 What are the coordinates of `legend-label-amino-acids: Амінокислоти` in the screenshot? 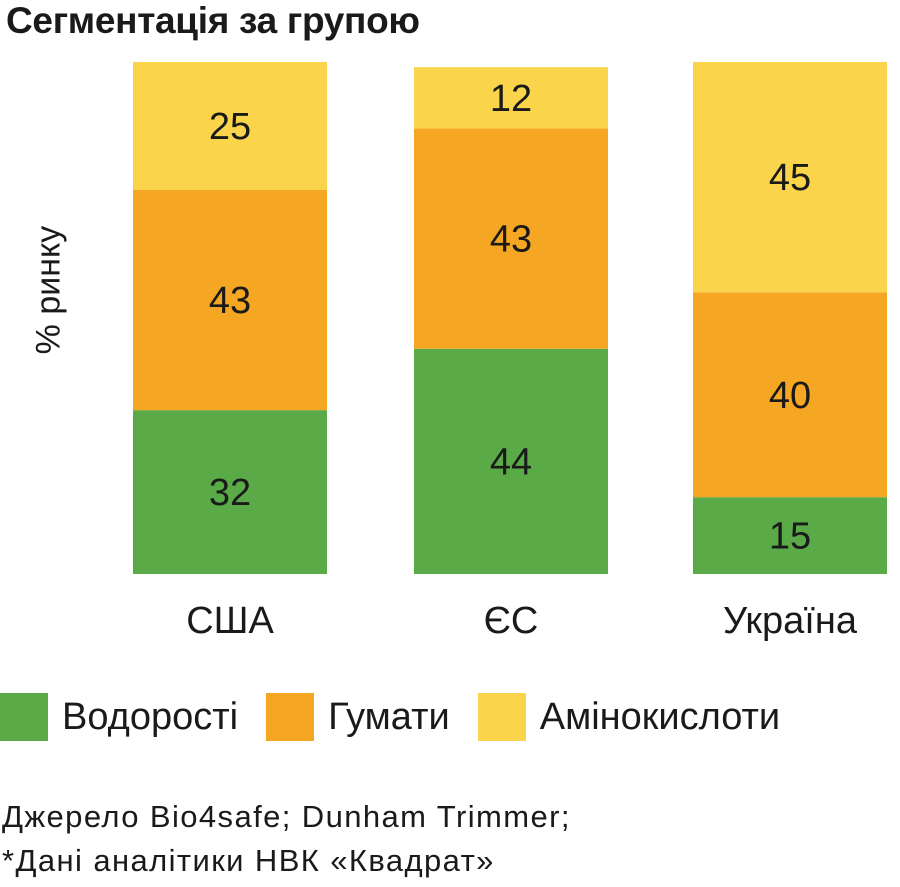 It's located at (660, 716).